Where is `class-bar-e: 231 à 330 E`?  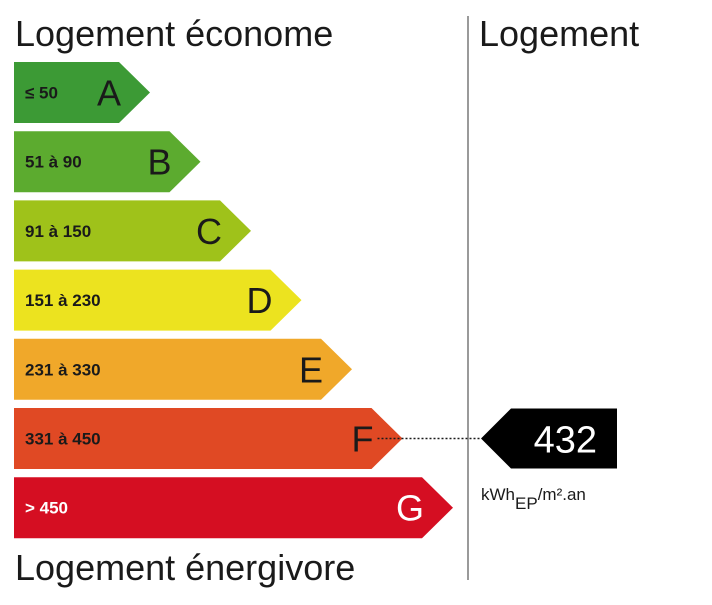 class-bar-e: 231 à 330 E is located at coordinates (183, 369).